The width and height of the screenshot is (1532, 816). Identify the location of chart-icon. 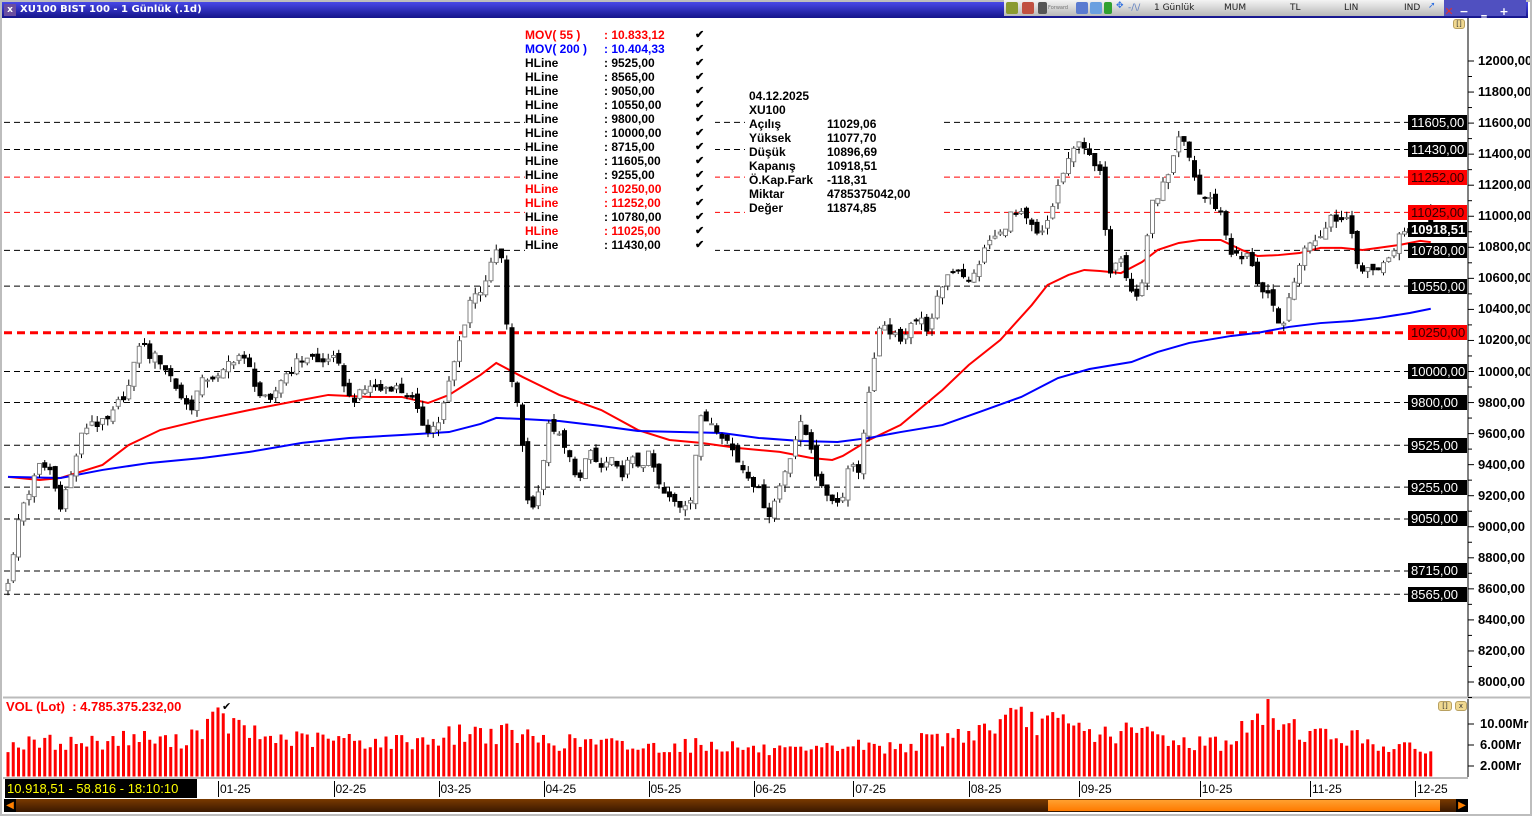
(1096, 8).